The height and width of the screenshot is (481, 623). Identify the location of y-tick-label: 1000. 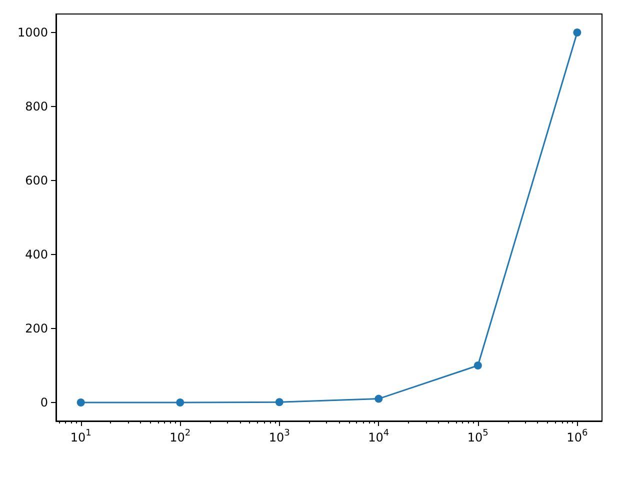
(32, 33).